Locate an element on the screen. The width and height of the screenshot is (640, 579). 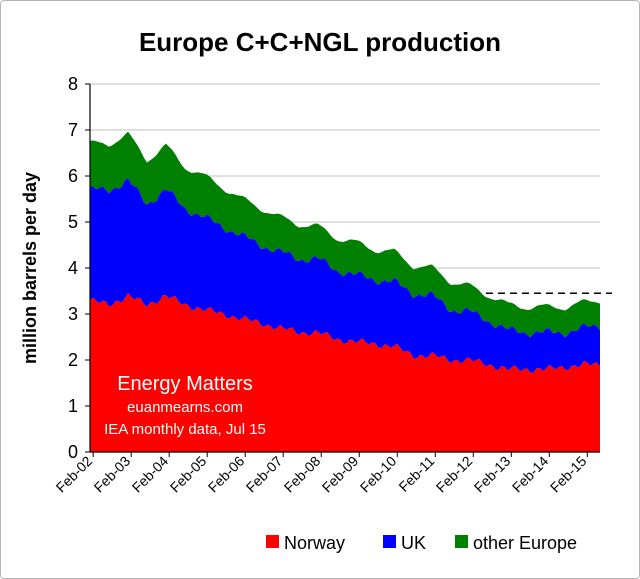
chart-title: Europe C+C+NGL production is located at coordinates (320, 42).